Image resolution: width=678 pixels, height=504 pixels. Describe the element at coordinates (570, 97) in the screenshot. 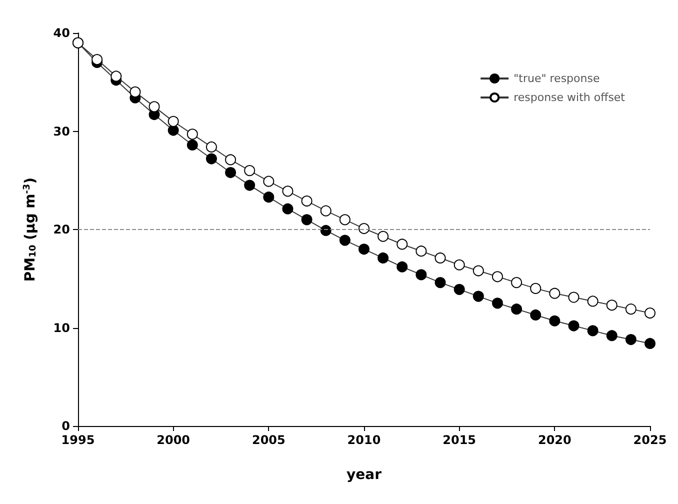

I see `legend-label: response with offset` at that location.